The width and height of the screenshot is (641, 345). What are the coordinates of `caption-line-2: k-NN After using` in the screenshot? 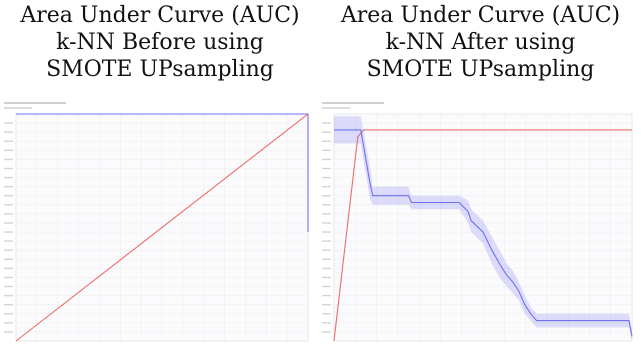 It's located at (480, 42).